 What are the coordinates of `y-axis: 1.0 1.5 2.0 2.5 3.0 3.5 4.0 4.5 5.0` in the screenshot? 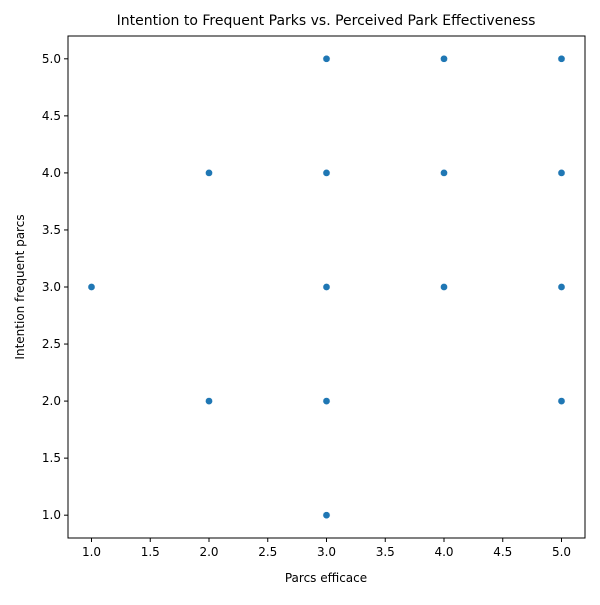 It's located at (55, 287).